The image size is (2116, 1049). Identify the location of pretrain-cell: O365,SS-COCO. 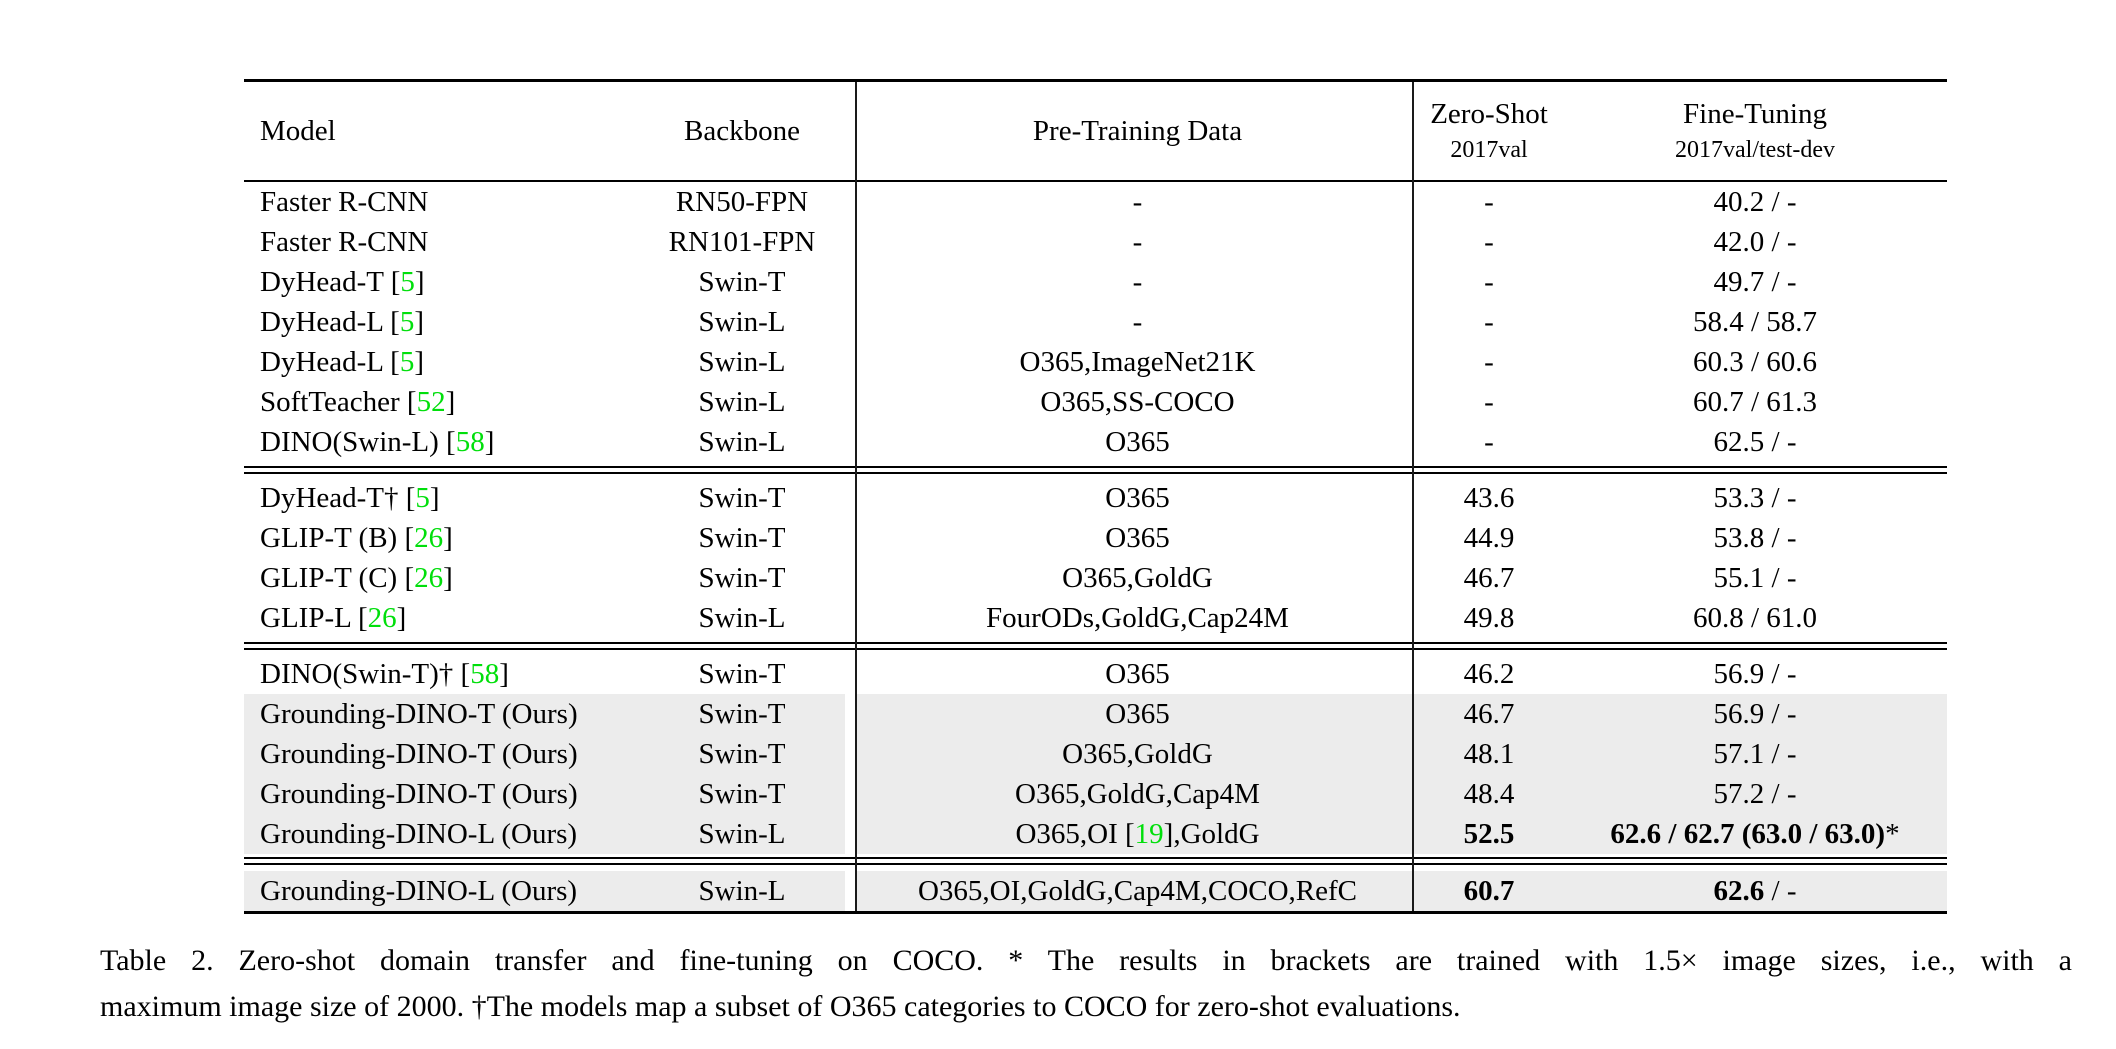
(1137, 402).